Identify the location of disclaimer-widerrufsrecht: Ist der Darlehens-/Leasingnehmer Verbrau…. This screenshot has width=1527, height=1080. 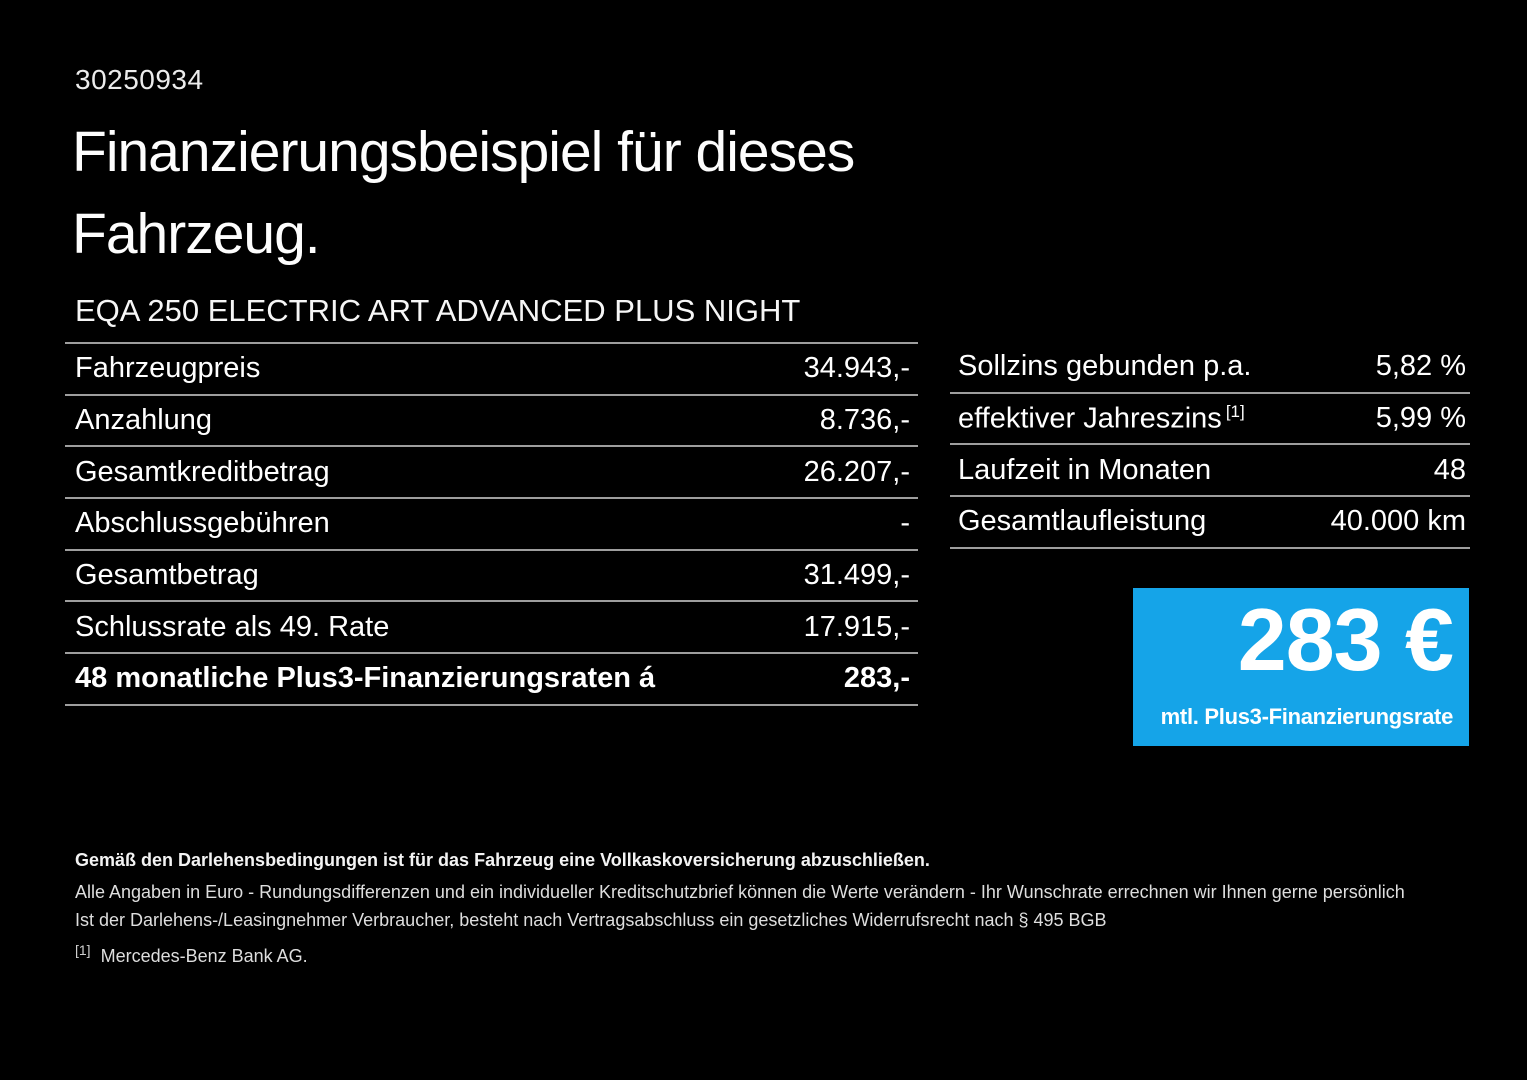
(591, 920).